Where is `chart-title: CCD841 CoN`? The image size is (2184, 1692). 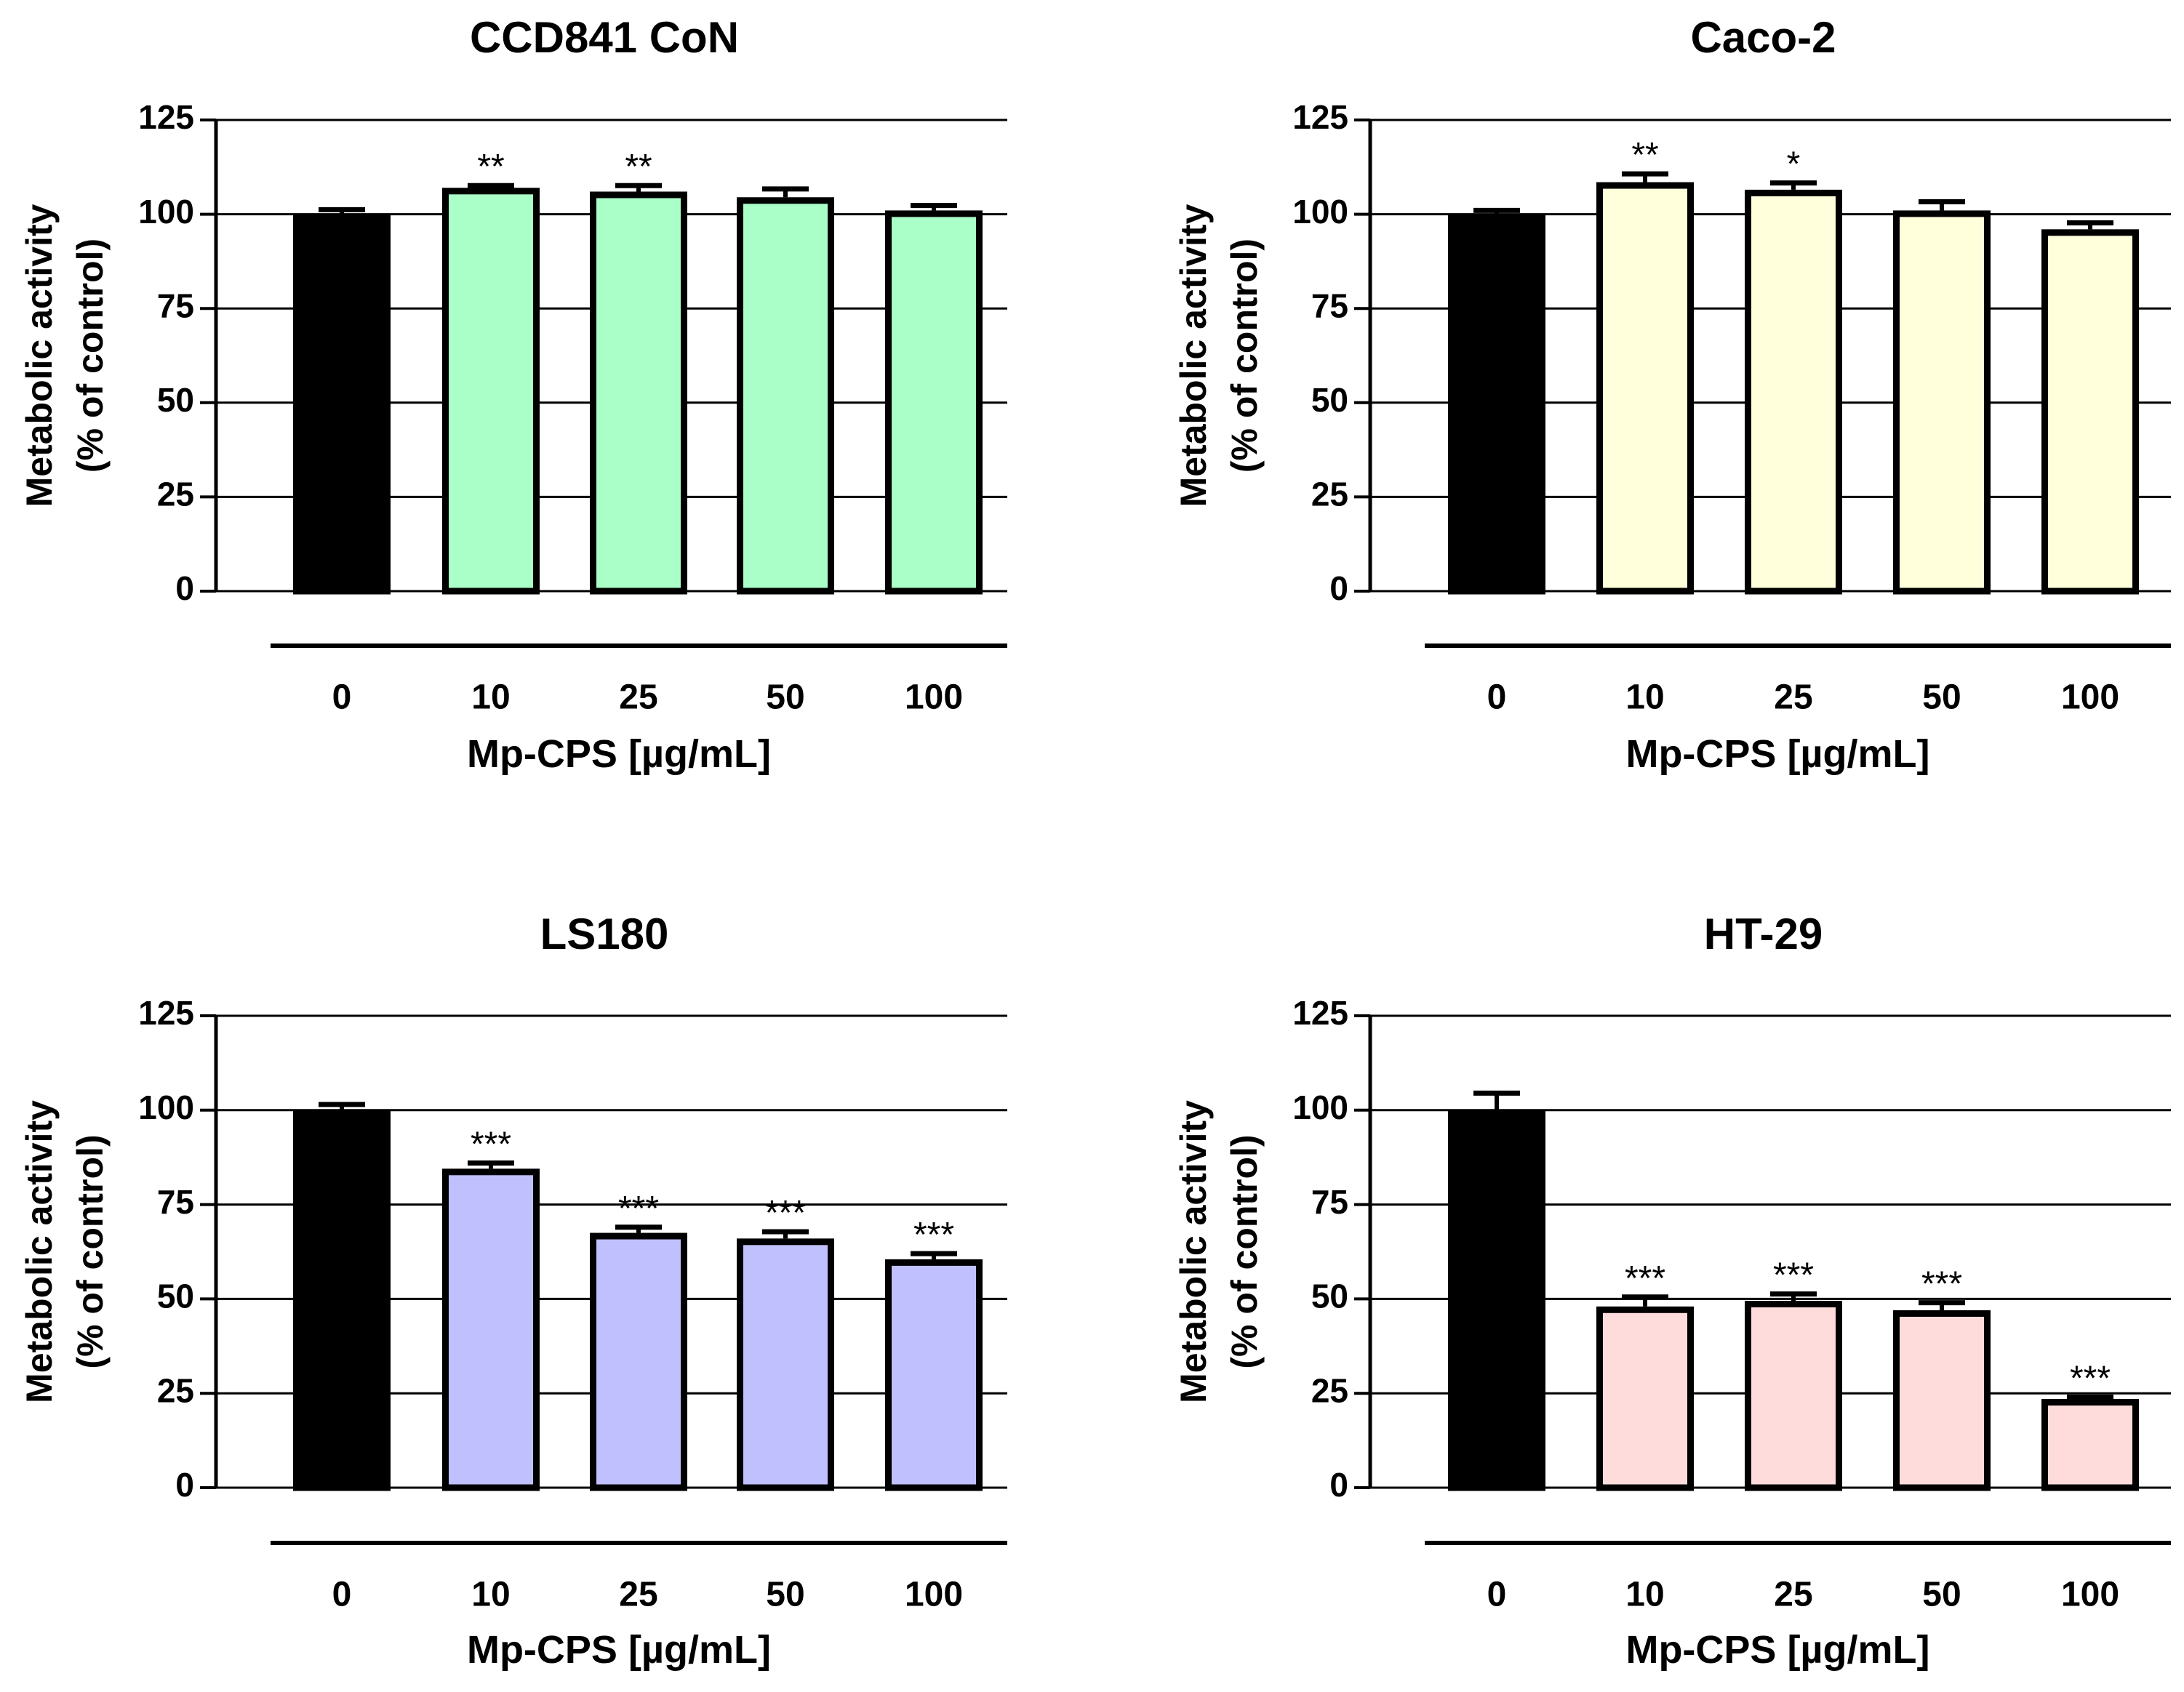
chart-title: CCD841 CoN is located at coordinates (604, 38).